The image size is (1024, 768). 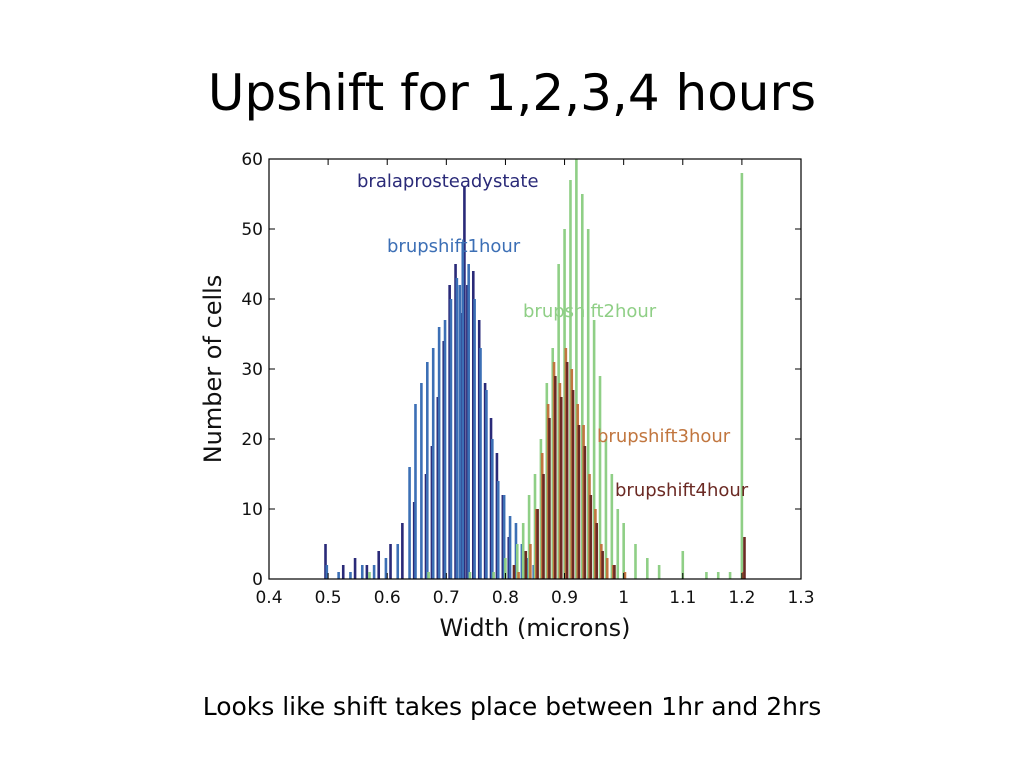 What do you see at coordinates (800, 598) in the screenshot?
I see `x-tick-label: 1.3` at bounding box center [800, 598].